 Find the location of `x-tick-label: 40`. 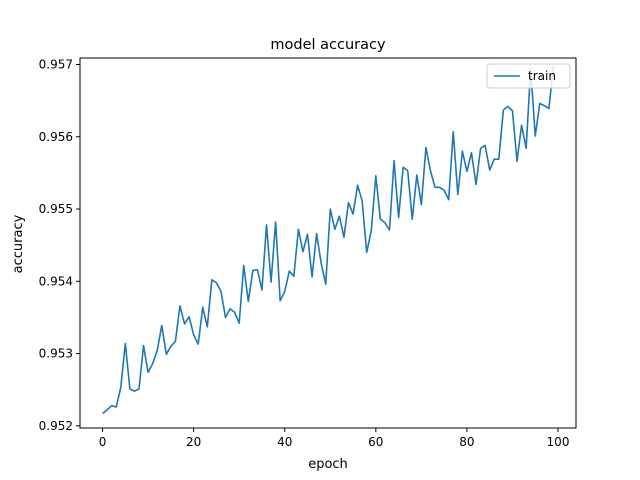

x-tick-label: 40 is located at coordinates (284, 442).